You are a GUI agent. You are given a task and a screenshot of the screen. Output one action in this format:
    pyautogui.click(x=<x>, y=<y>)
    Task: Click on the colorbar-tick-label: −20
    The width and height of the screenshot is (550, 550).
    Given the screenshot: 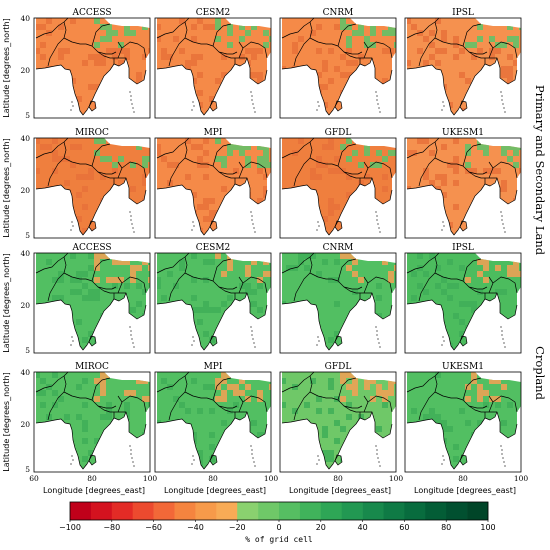 What is the action you would take?
    pyautogui.click(x=237, y=527)
    